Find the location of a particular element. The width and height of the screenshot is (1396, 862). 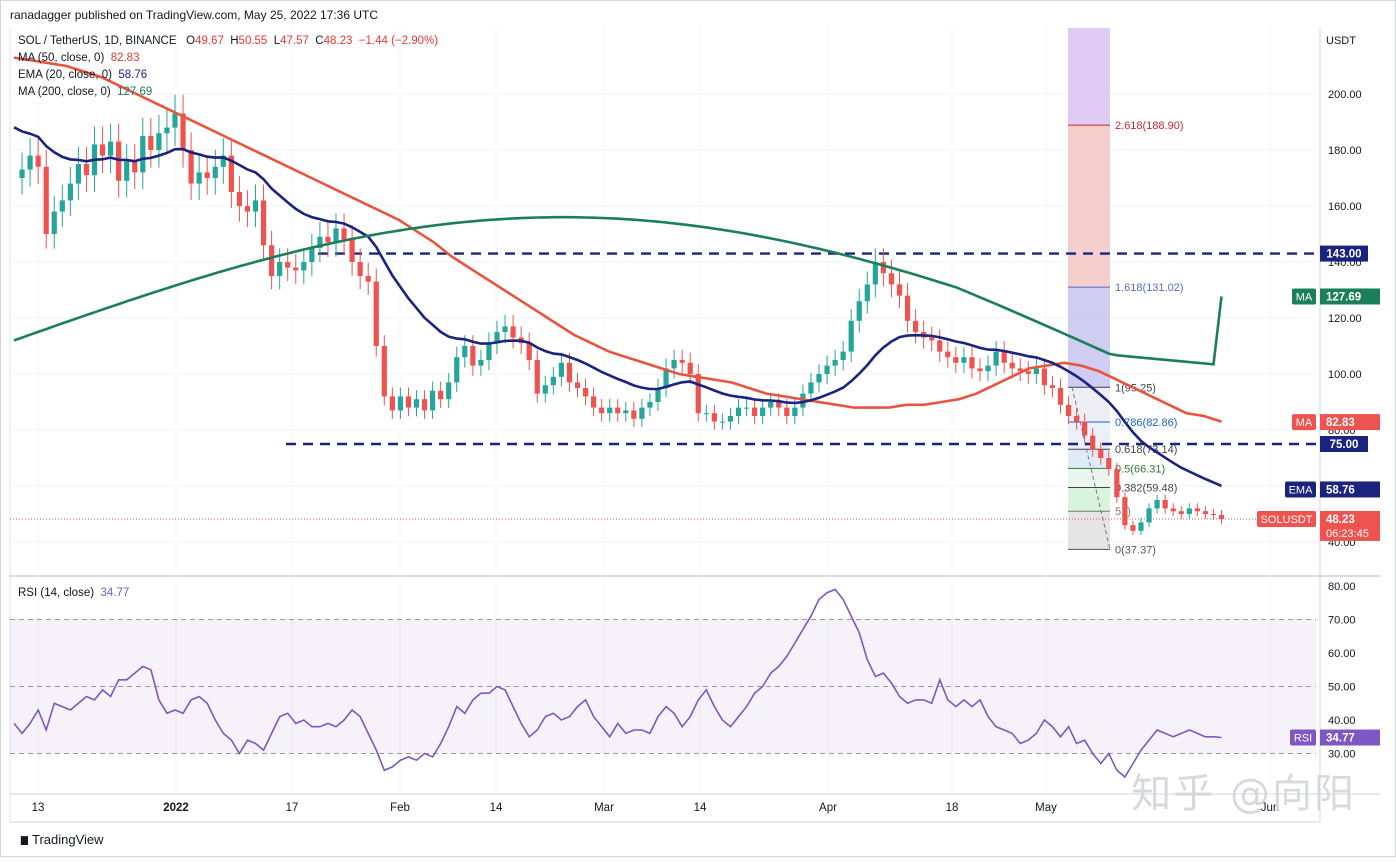

fib-level-label: 0.618(73.14) is located at coordinates (1146, 450).